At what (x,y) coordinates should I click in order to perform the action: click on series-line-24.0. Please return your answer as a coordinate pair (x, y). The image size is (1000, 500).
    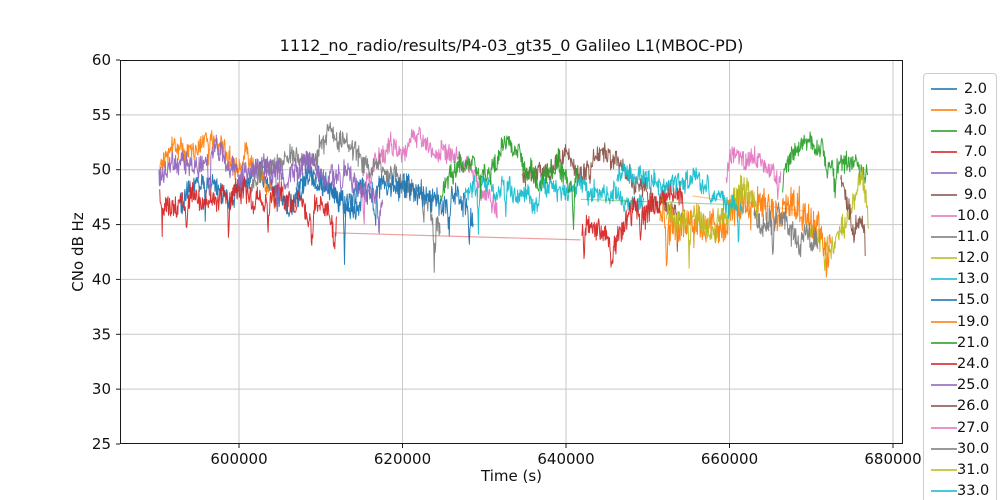
    Looking at the image, I should click on (633, 224).